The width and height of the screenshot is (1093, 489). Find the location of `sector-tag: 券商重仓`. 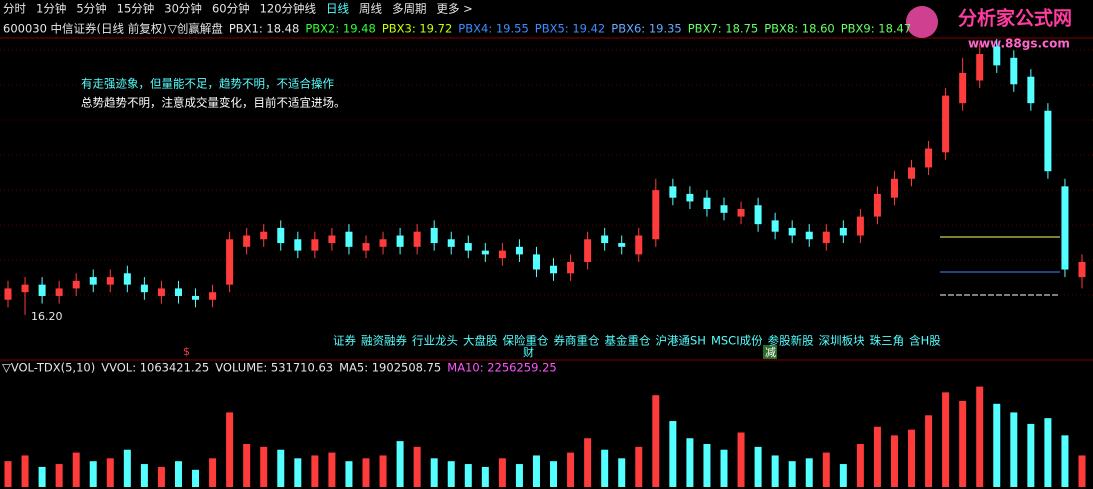

sector-tag: 券商重仓 is located at coordinates (577, 341).